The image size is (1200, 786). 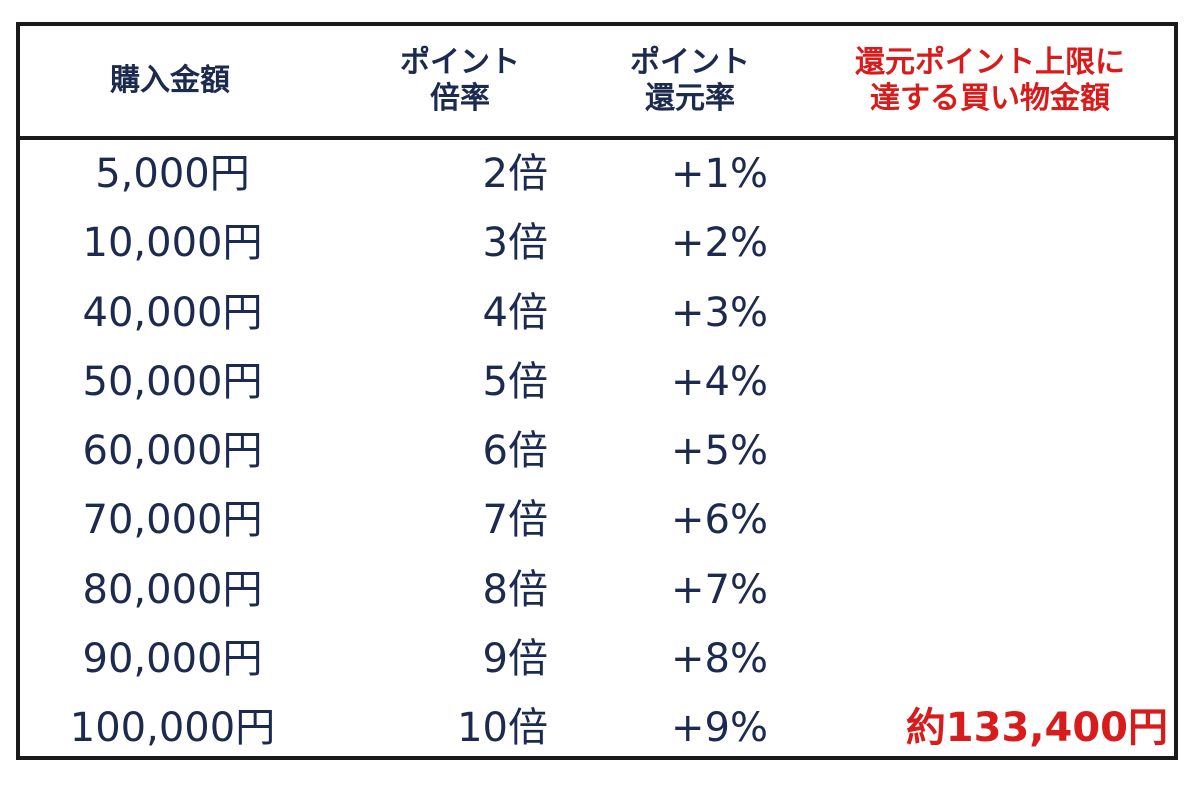 What do you see at coordinates (460, 62) in the screenshot?
I see `header-point-multiplier-line1: ポイント` at bounding box center [460, 62].